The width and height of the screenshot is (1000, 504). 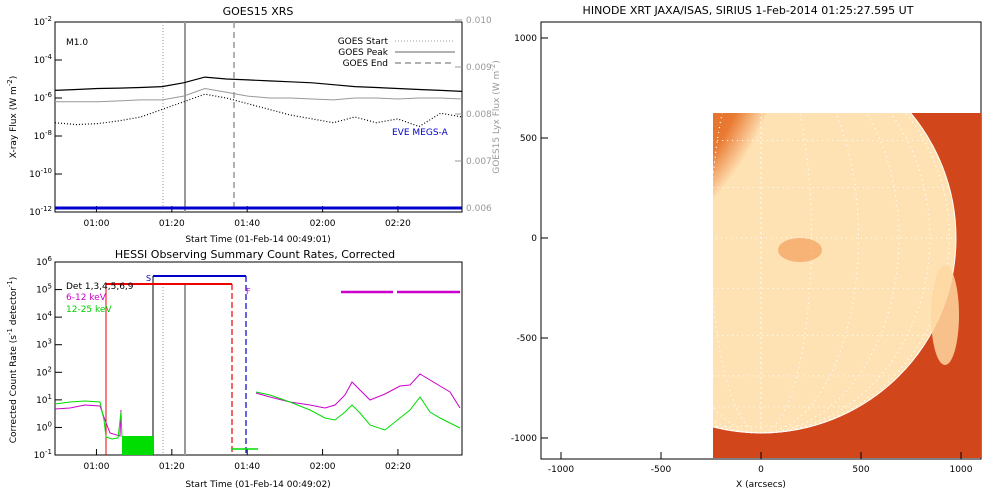 I want to click on xrt-x-axis: -1000 -500 0 500 1000, so click(x=760, y=463).